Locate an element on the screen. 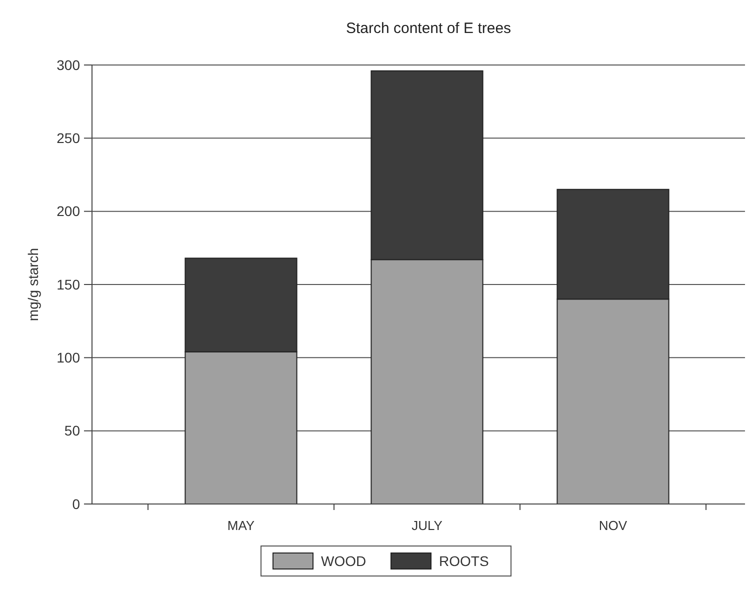 This screenshot has height=606, width=748. y-tick-label: 100 is located at coordinates (68, 358).